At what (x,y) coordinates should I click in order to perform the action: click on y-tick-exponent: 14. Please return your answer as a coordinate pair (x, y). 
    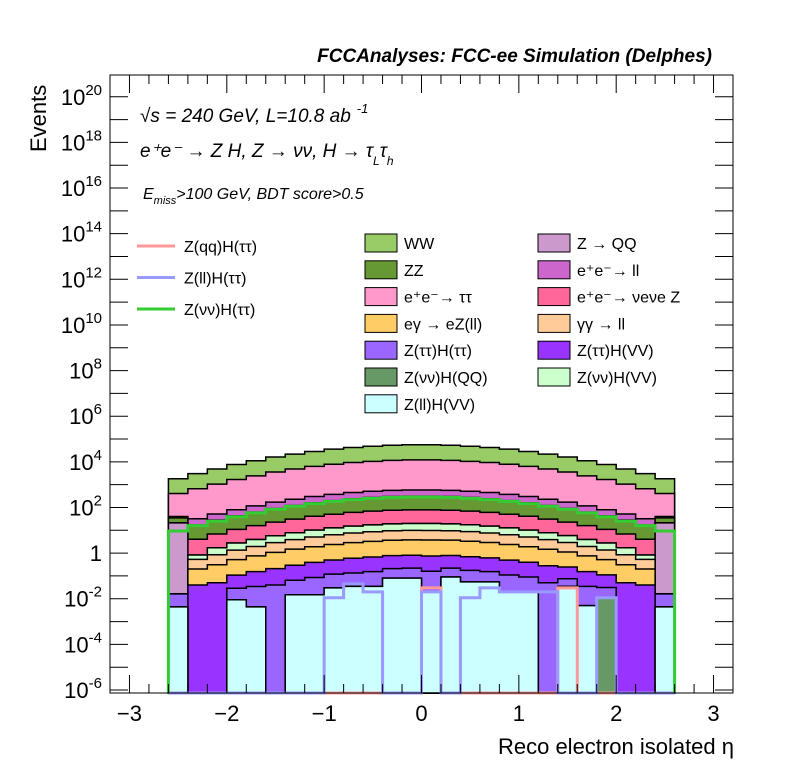
    Looking at the image, I should click on (93, 227).